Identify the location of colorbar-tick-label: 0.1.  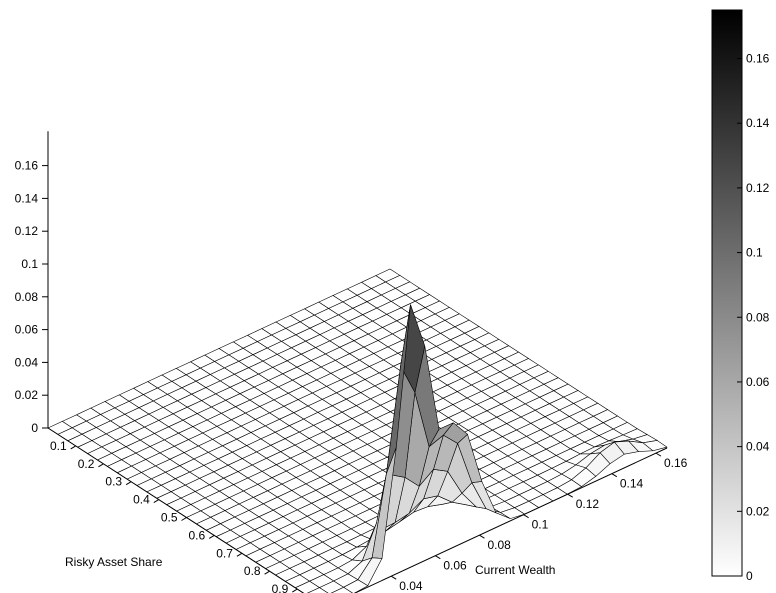
(754, 253).